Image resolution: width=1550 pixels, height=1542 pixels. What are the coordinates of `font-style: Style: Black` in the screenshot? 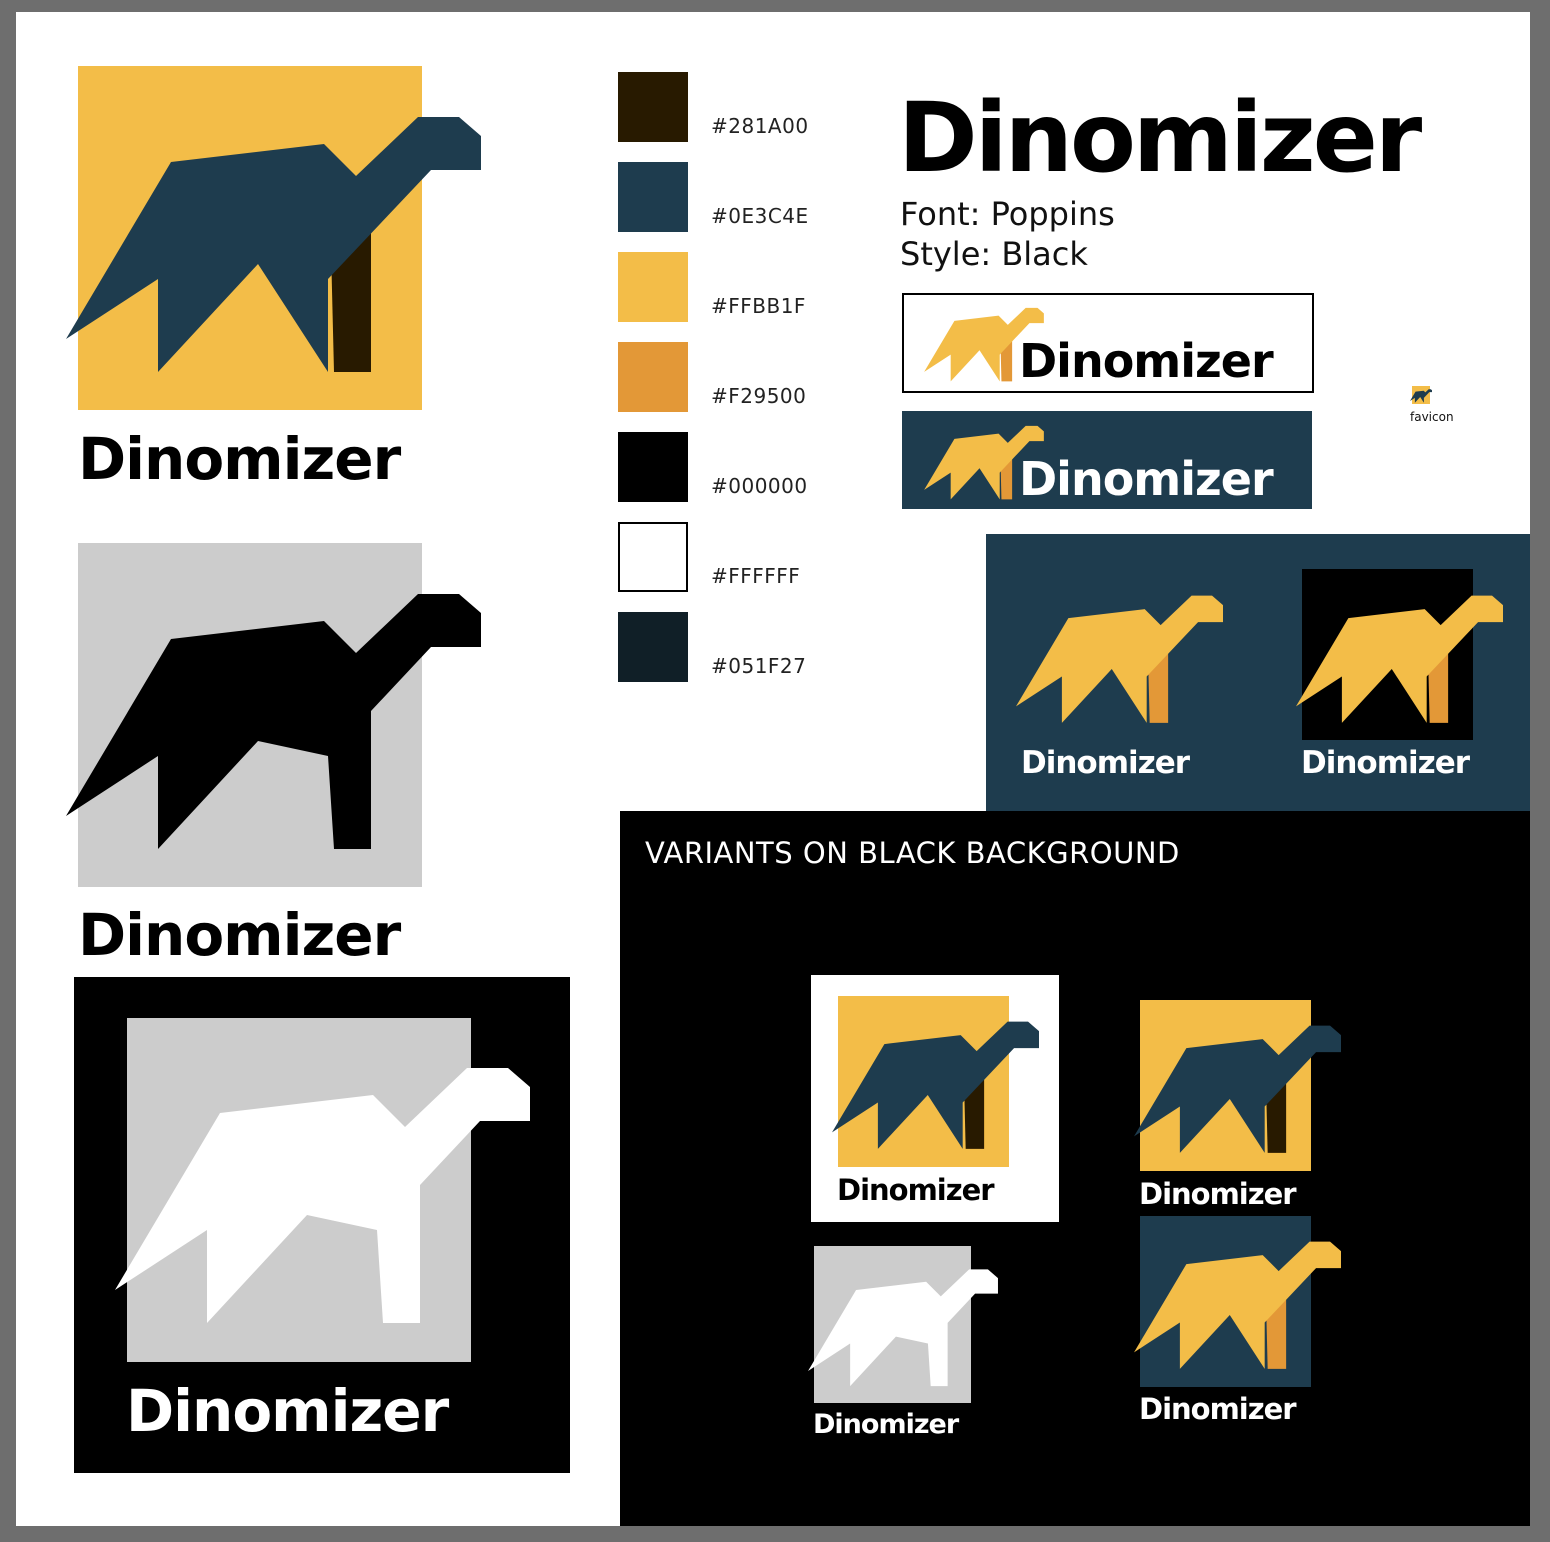 It's located at (994, 254).